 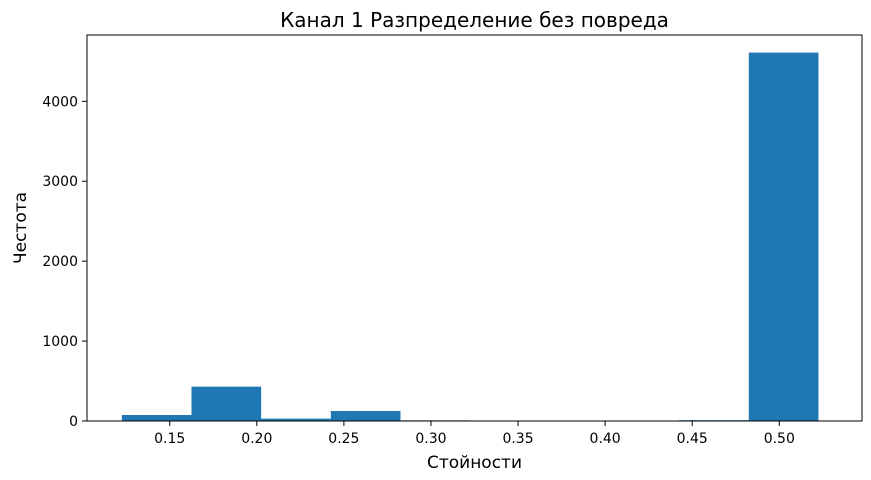 What do you see at coordinates (21, 228) in the screenshot?
I see `y-axis-label: Честота` at bounding box center [21, 228].